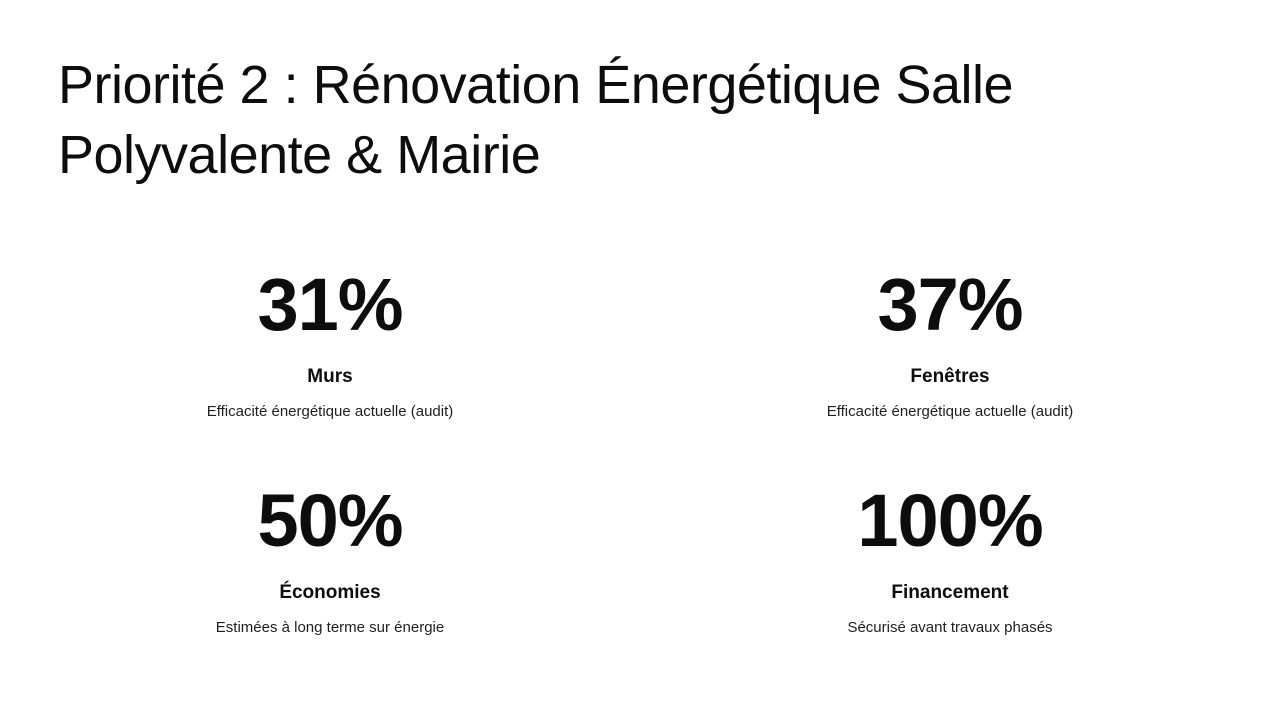 This screenshot has height=720, width=1280. I want to click on stat-value-economies: 50%, so click(330, 520).